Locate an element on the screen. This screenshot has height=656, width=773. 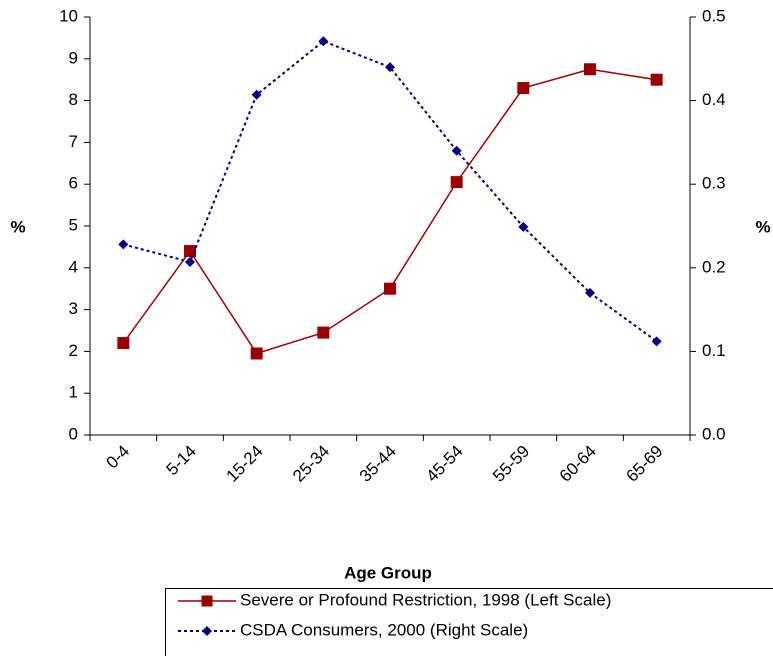
y-tick-label: 6 is located at coordinates (73, 183).